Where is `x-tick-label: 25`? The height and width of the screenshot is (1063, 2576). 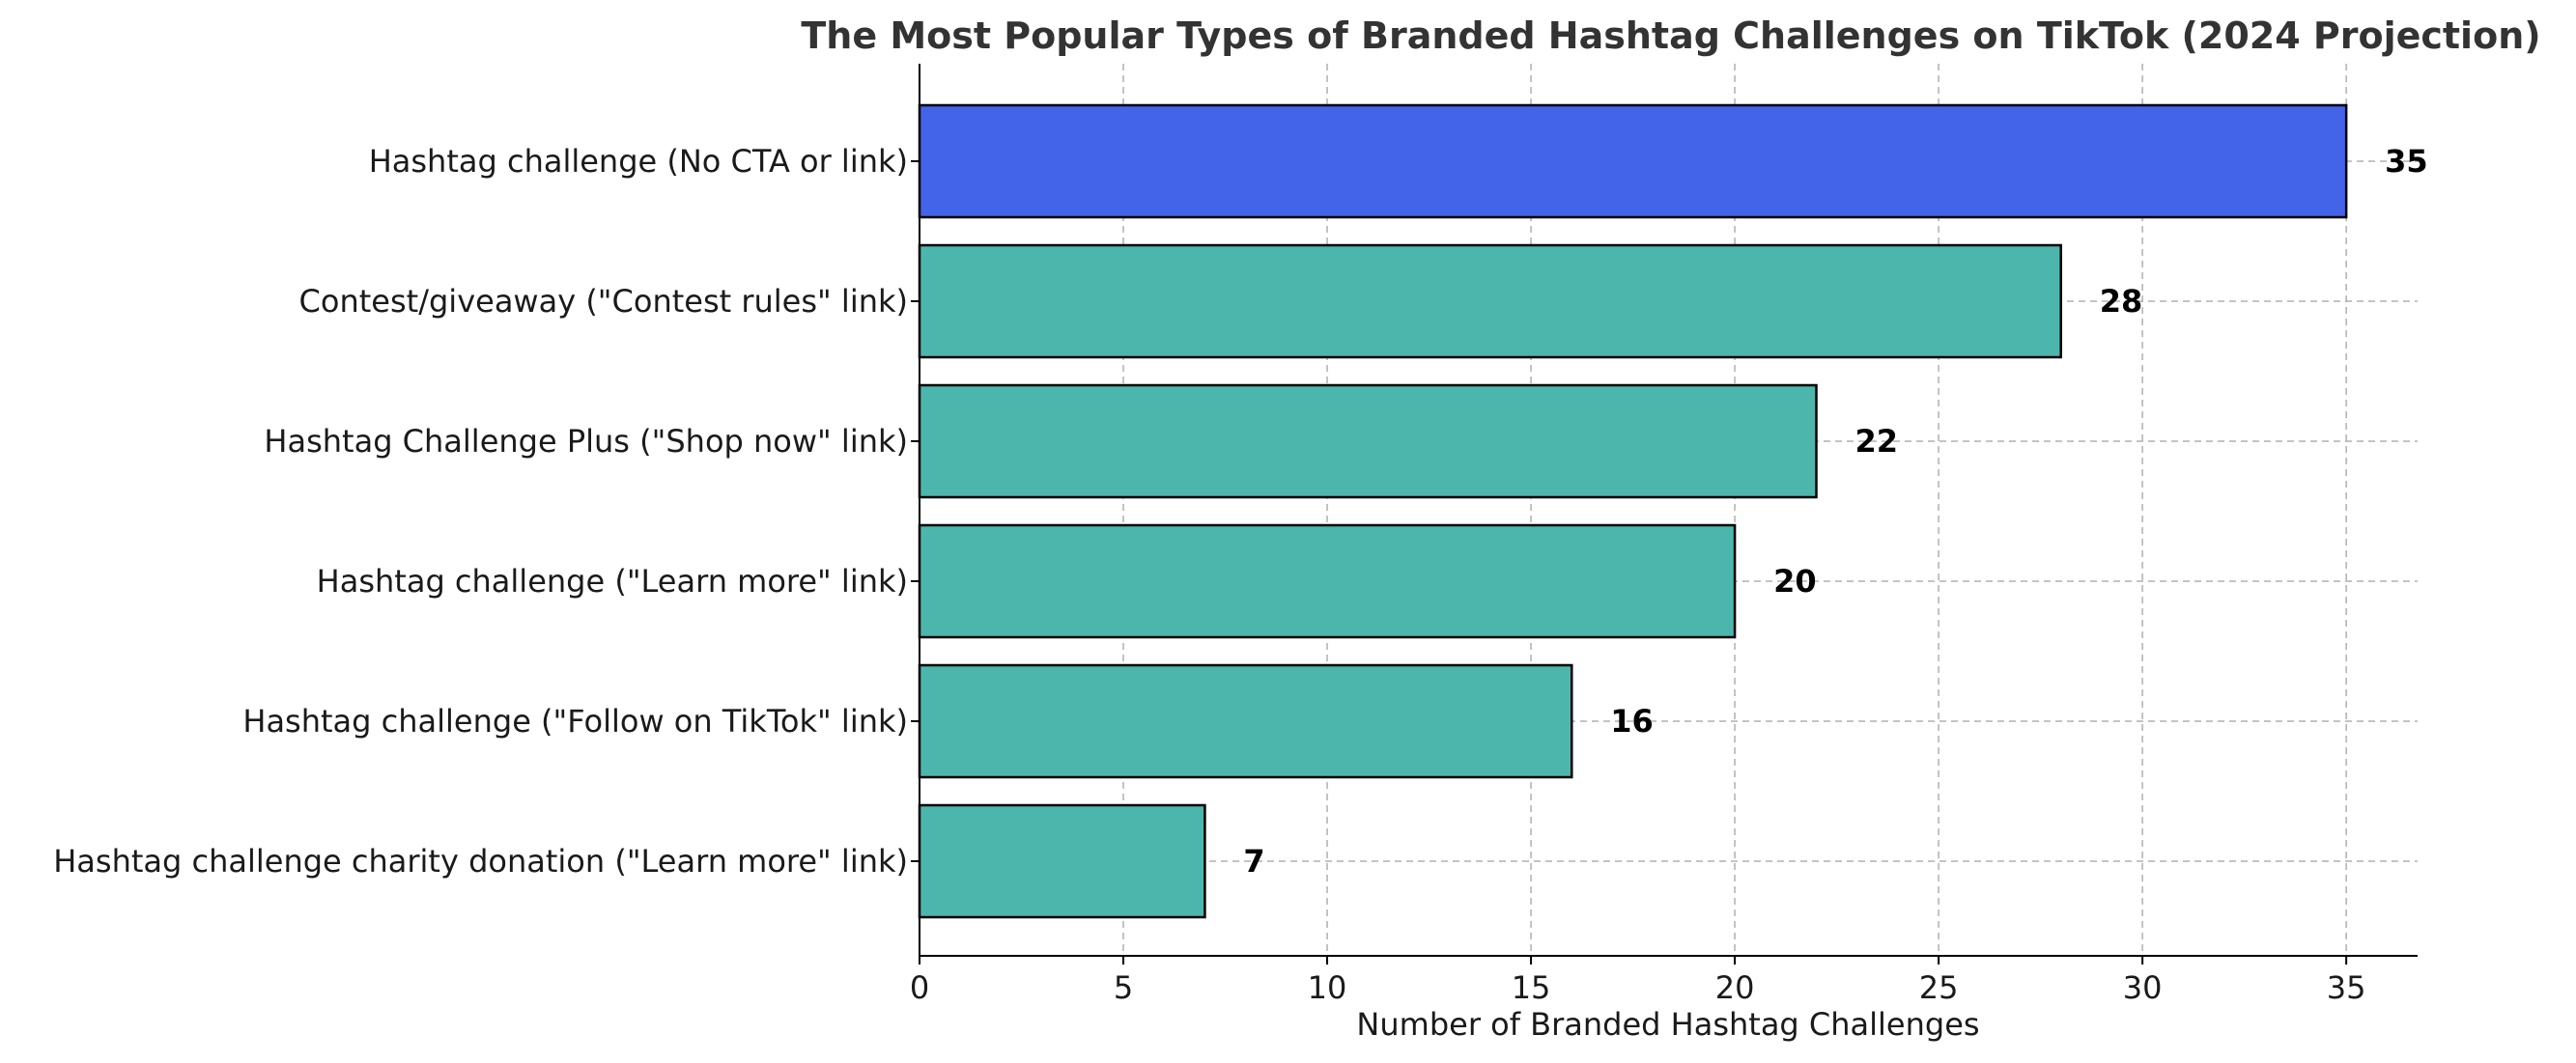 x-tick-label: 25 is located at coordinates (1939, 987).